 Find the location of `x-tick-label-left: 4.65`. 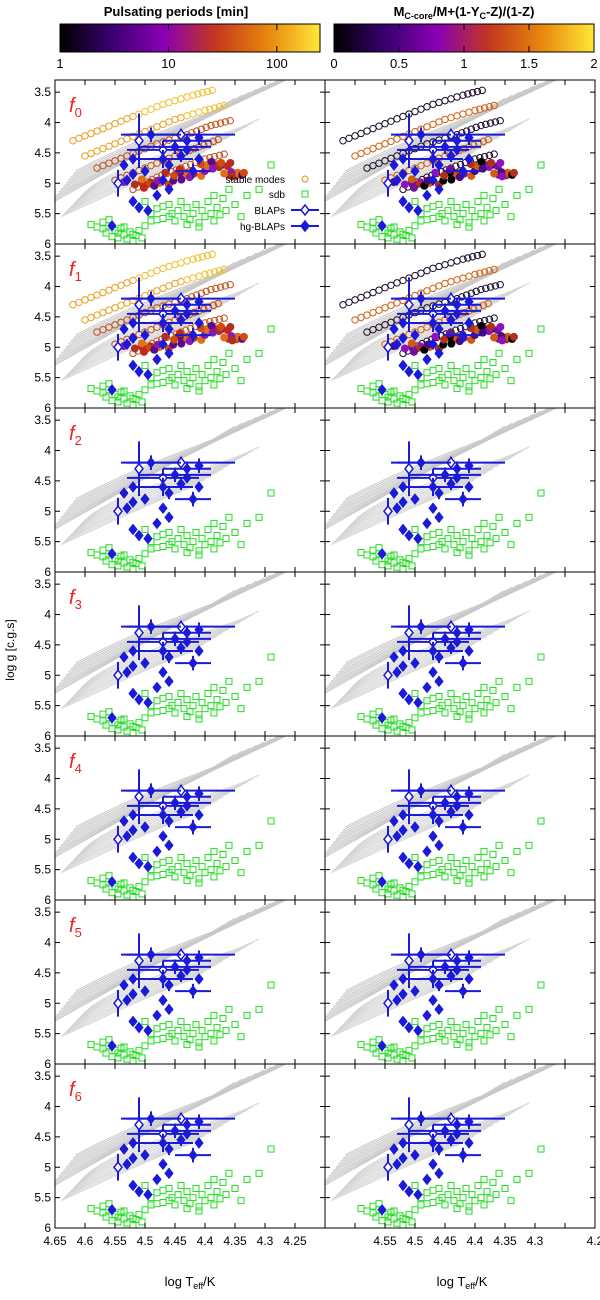

x-tick-label-left: 4.65 is located at coordinates (55, 1241).